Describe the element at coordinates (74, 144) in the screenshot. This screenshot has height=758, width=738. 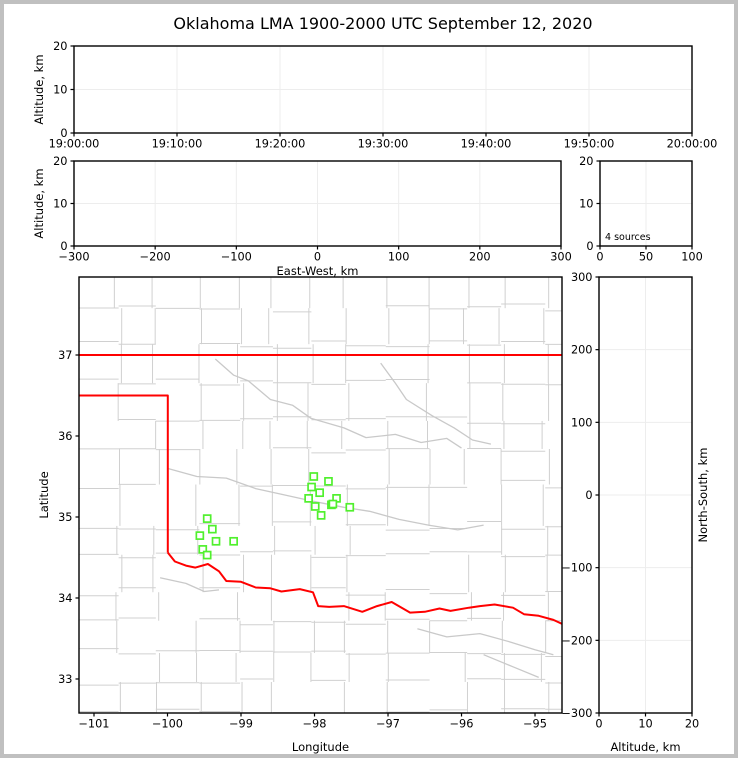
I see `x-tick-label: 19:00:00` at that location.